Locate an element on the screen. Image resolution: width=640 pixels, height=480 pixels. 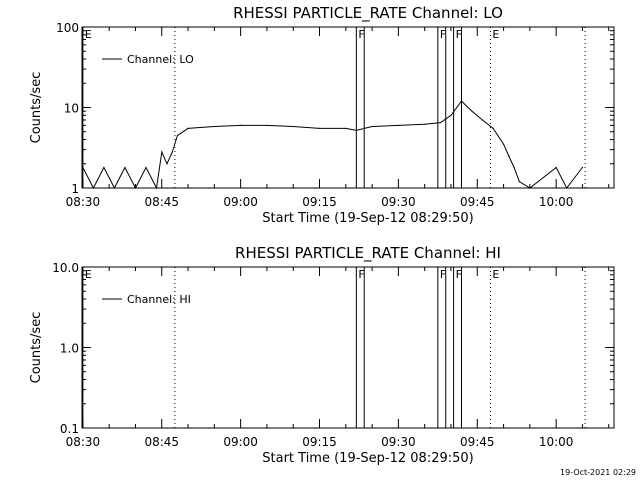
footer-timestamp: 19-Oct-2021 02:29 is located at coordinates (598, 472).